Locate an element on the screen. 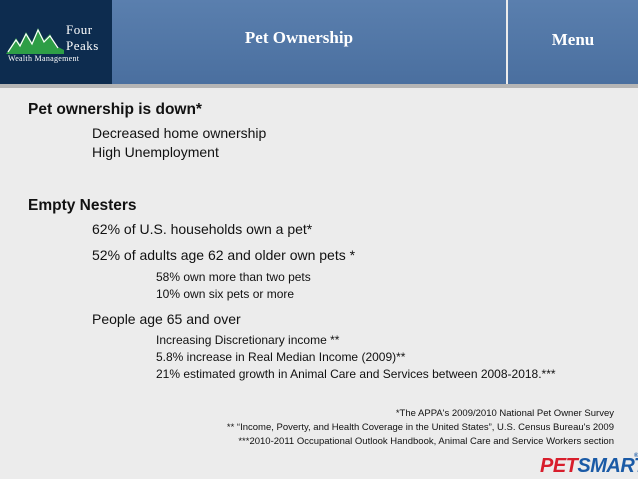 The image size is (638, 479). menu-button-label: Menu is located at coordinates (573, 39).